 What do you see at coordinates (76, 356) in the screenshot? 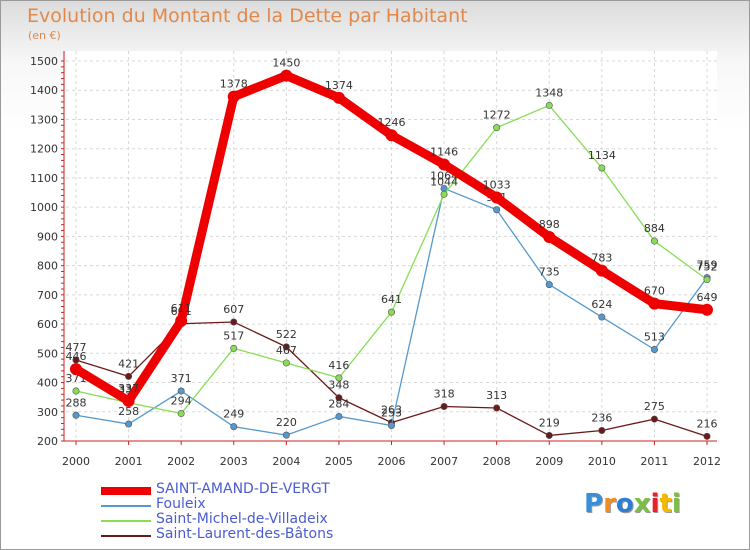
I see `data-label: 446` at bounding box center [76, 356].